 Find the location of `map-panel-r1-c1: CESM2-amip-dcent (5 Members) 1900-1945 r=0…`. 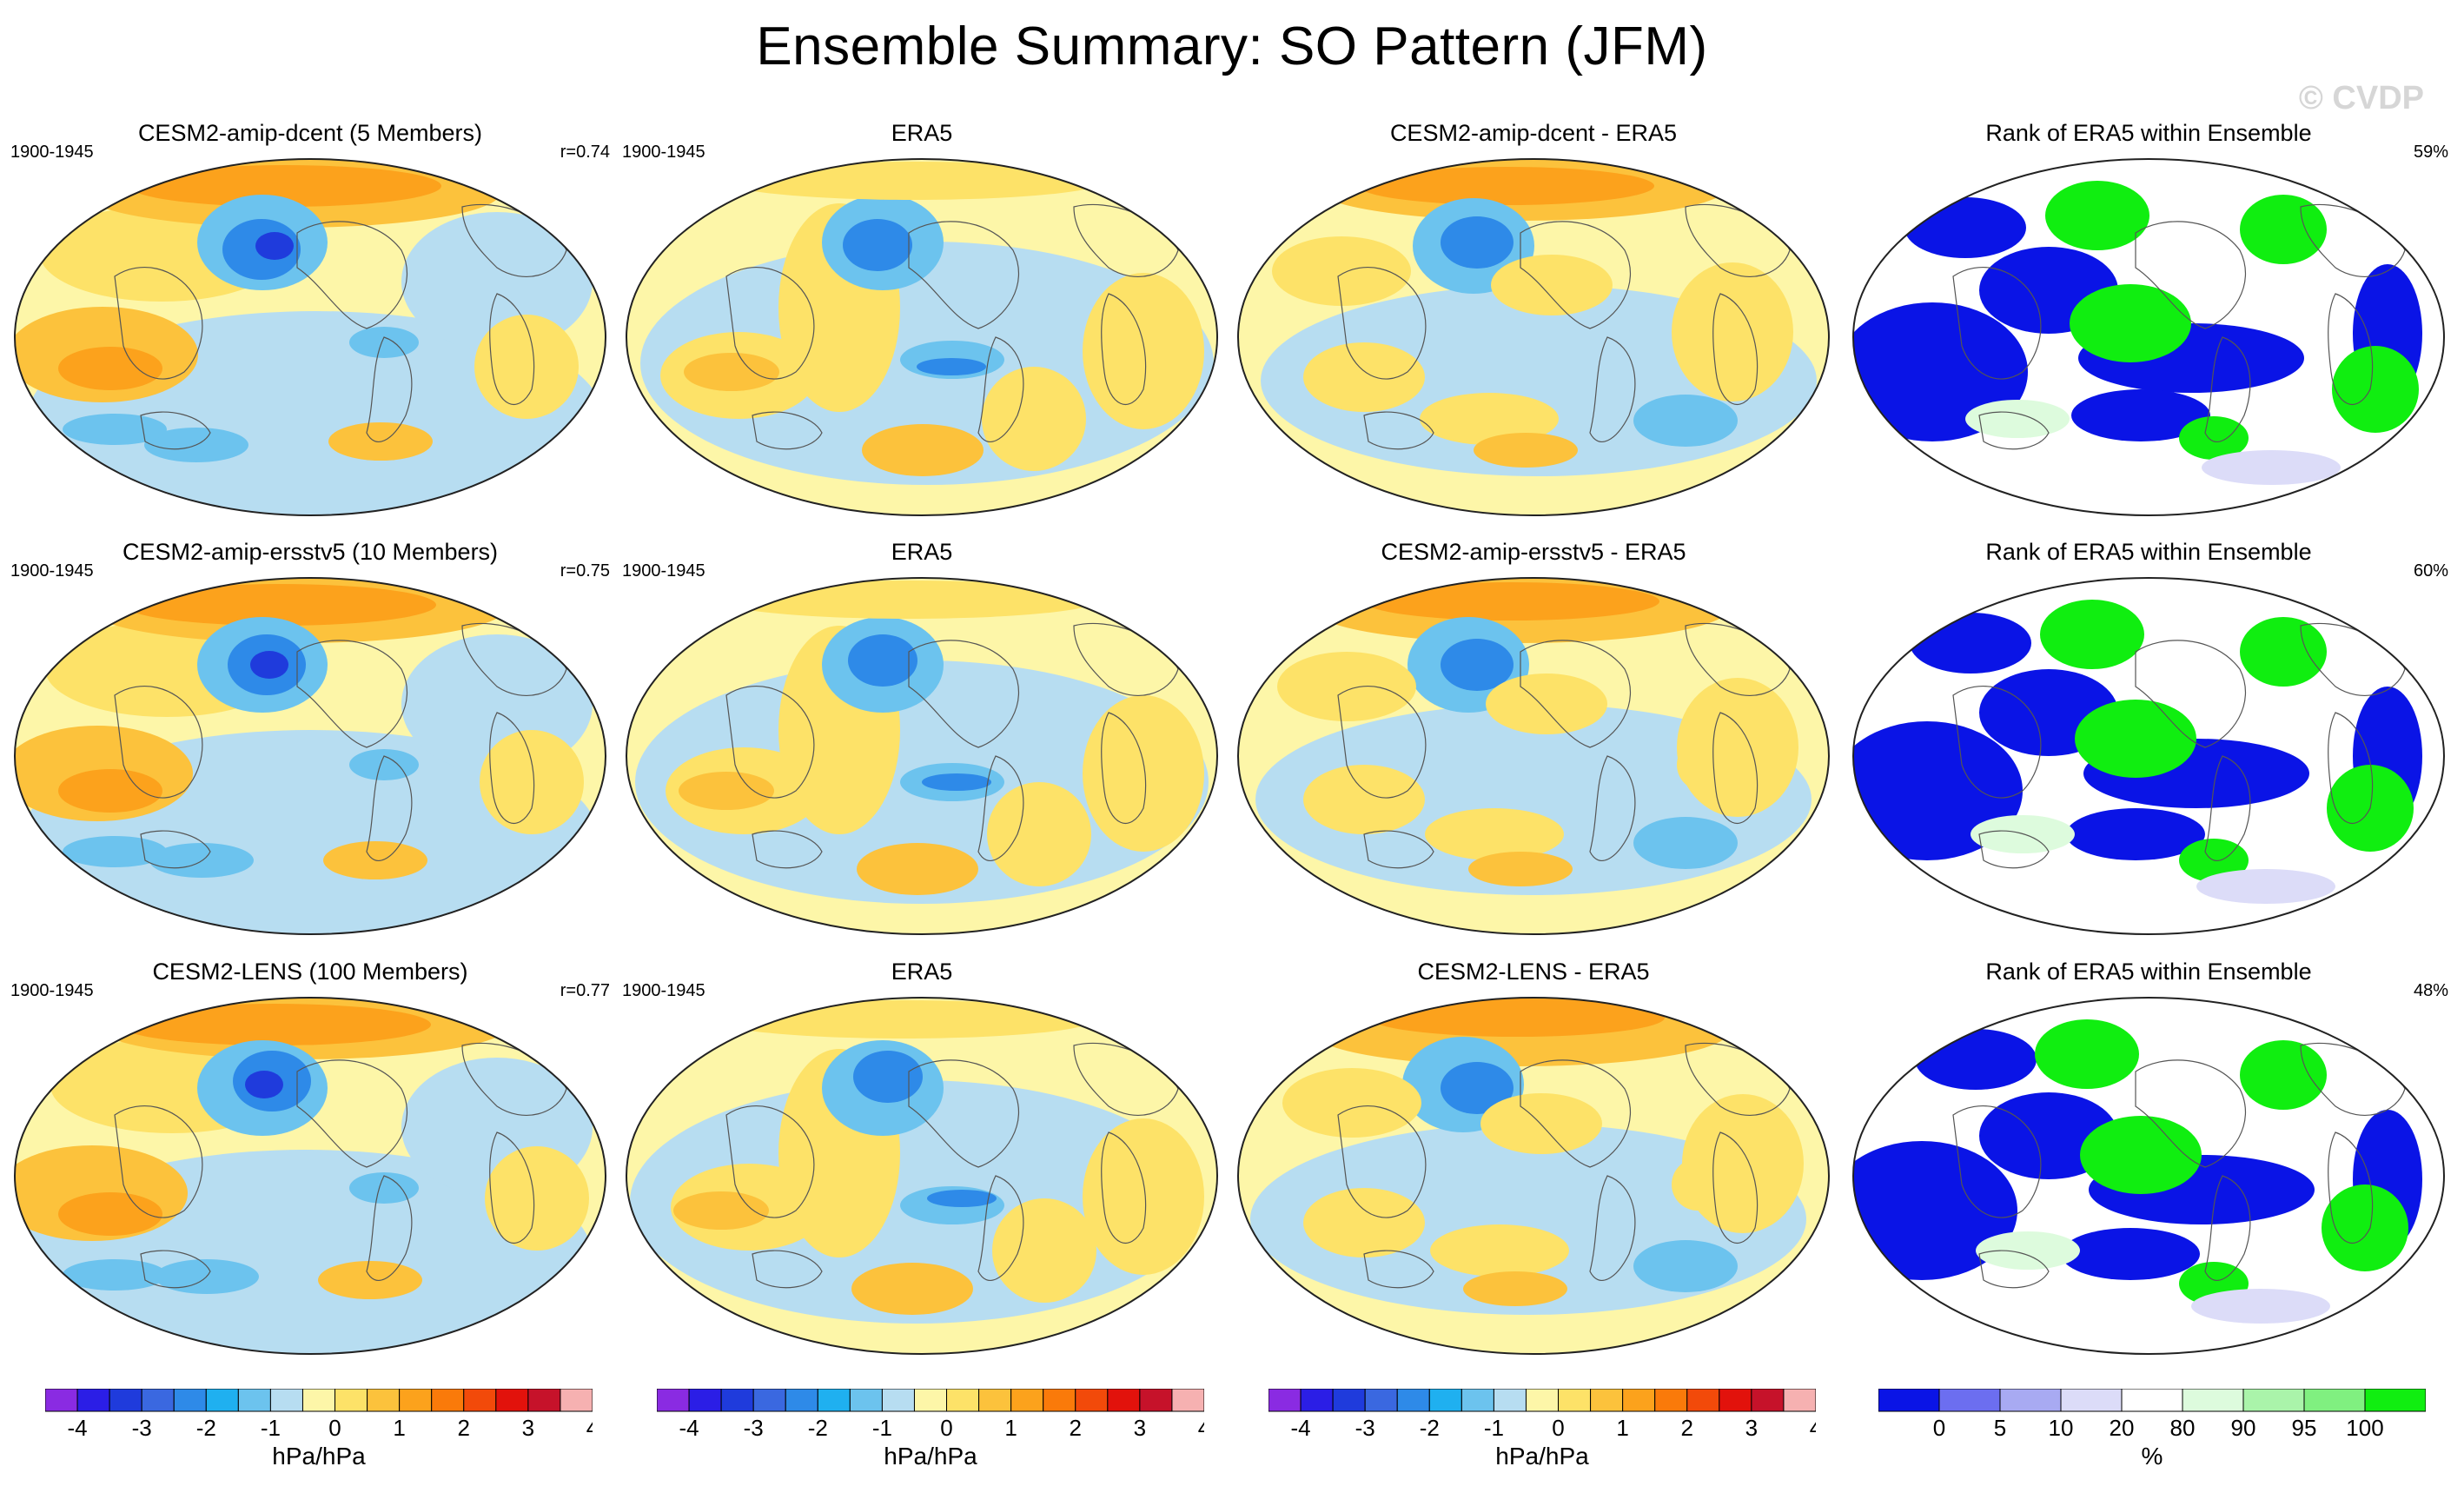

map-panel-r1-c1: CESM2-amip-dcent (5 Members) 1900-1945 r=0… is located at coordinates (310, 320).